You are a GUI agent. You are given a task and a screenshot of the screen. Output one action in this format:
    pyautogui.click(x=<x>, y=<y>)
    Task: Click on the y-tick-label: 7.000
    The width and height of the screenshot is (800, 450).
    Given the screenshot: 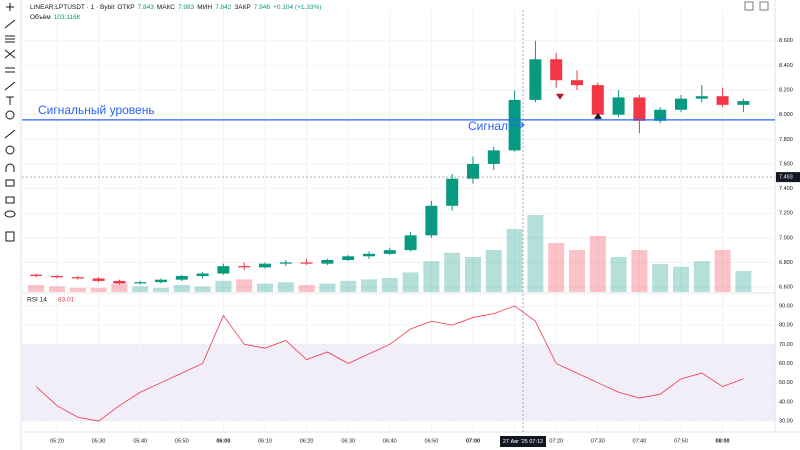 What is the action you would take?
    pyautogui.click(x=786, y=238)
    